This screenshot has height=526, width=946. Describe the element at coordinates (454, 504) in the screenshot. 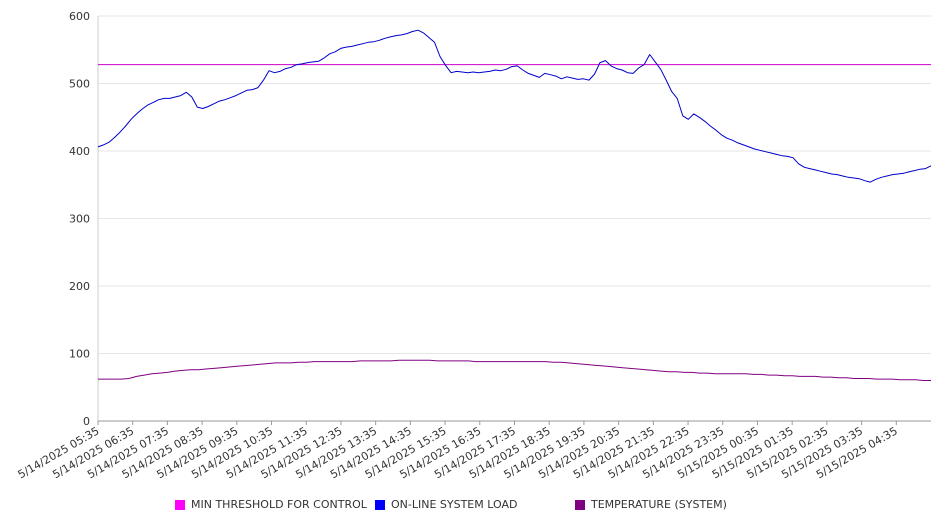

I see `legend-label-system-load: ON-LINE SYSTEM LOAD` at that location.